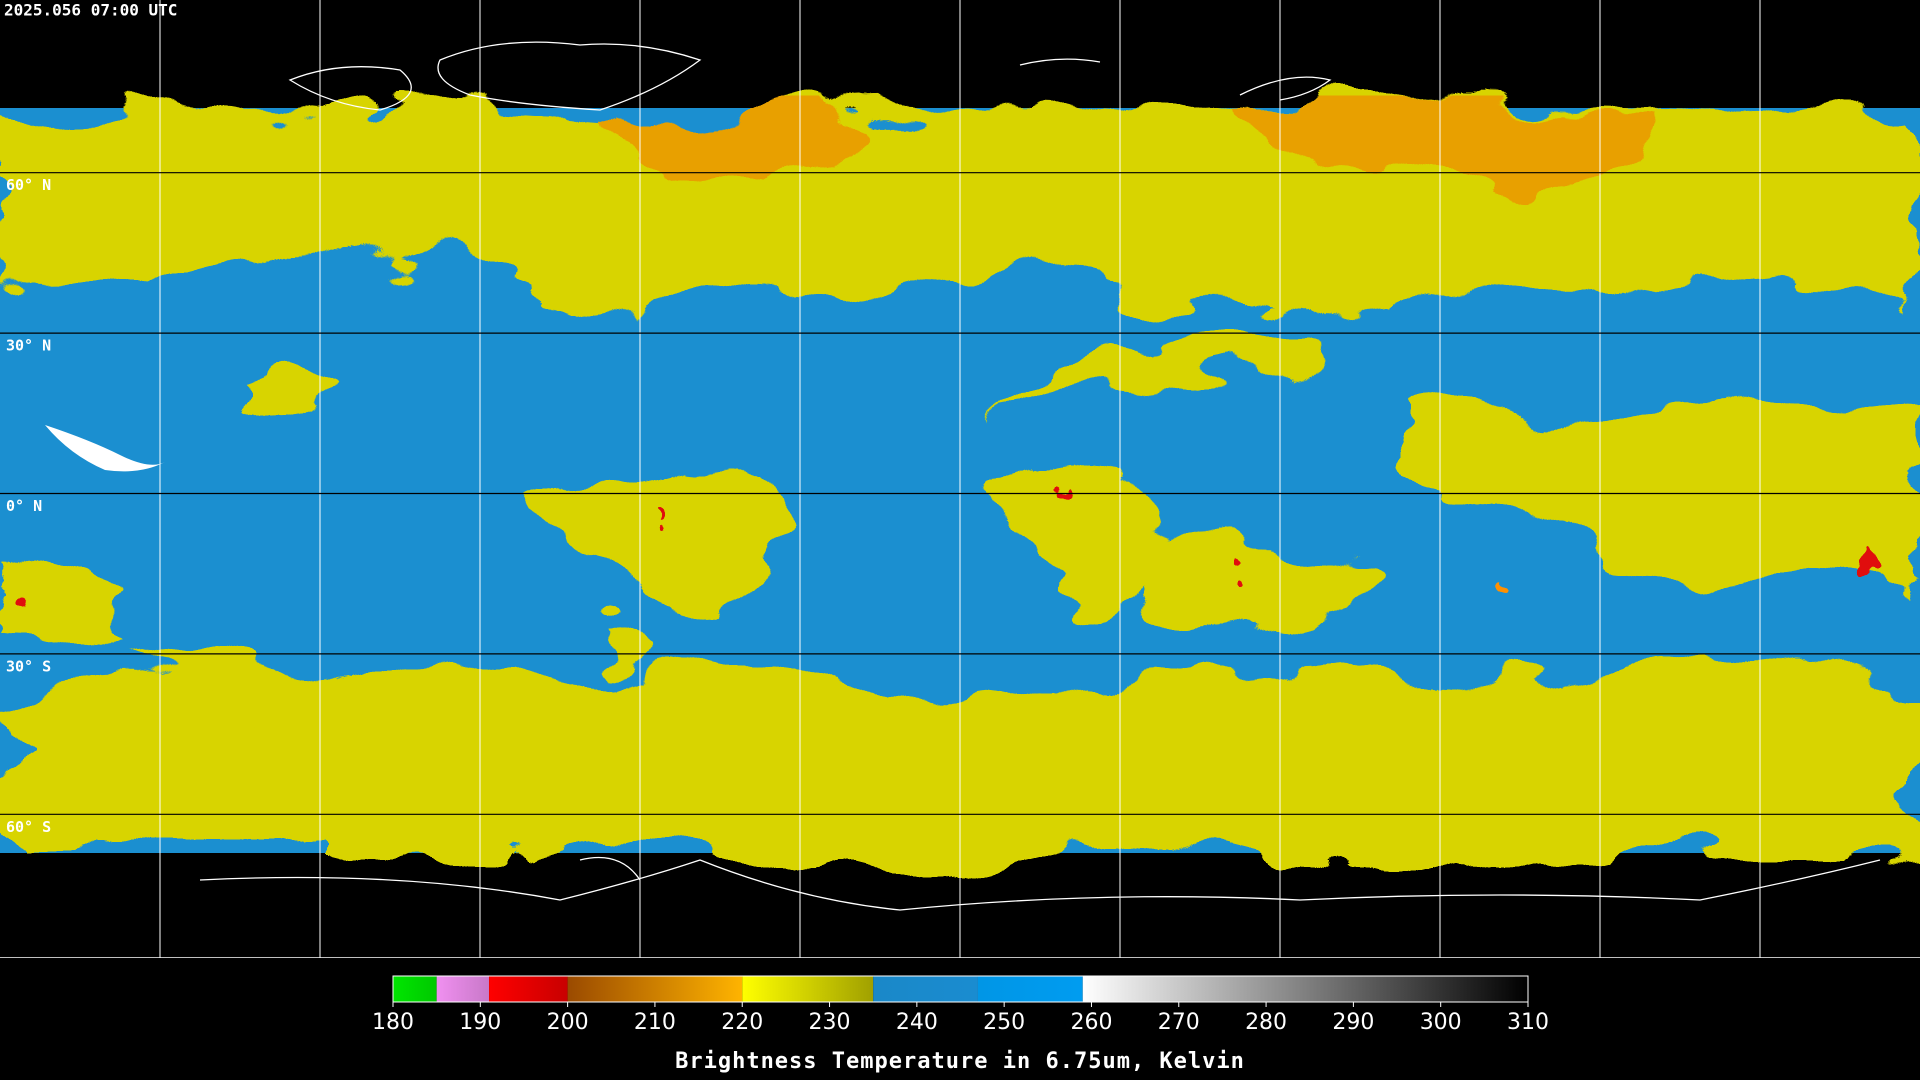 Image resolution: width=1920 pixels, height=1080 pixels. I want to click on warm-dry-spot, so click(105, 448).